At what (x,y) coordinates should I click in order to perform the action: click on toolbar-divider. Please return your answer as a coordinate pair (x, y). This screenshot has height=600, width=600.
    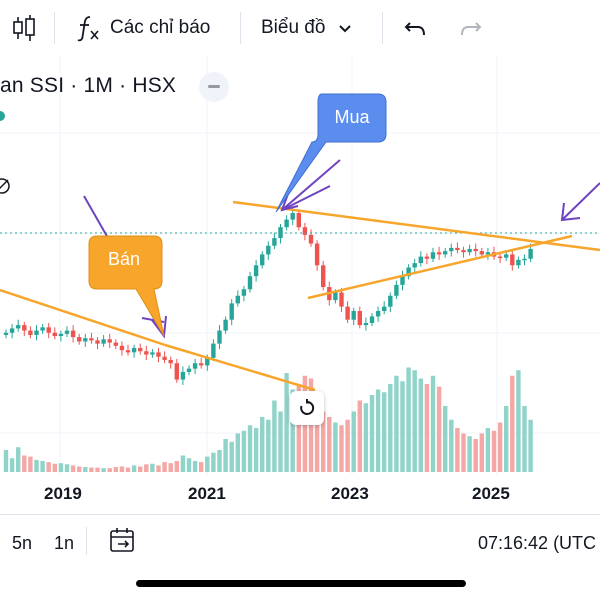
    Looking at the image, I should click on (54, 28).